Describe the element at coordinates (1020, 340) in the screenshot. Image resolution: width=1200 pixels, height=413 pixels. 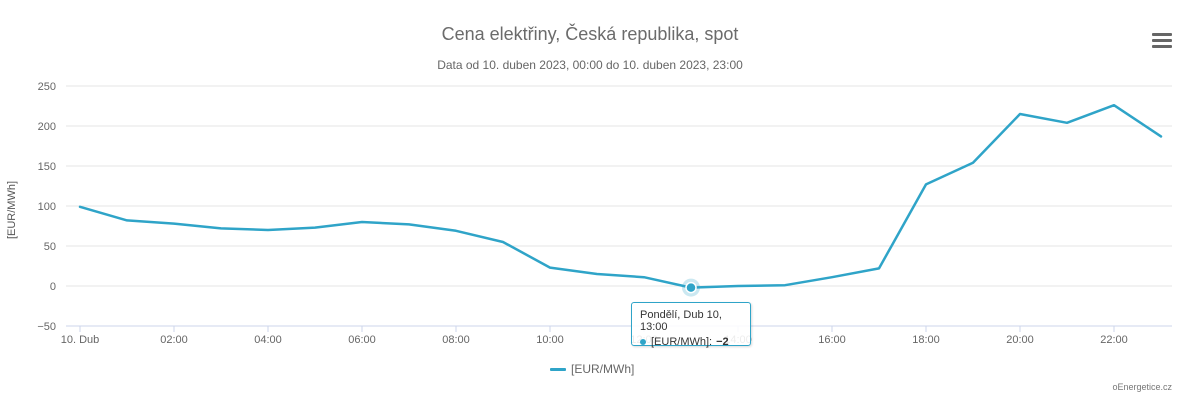
I see `x-tick-label: 20:00` at that location.